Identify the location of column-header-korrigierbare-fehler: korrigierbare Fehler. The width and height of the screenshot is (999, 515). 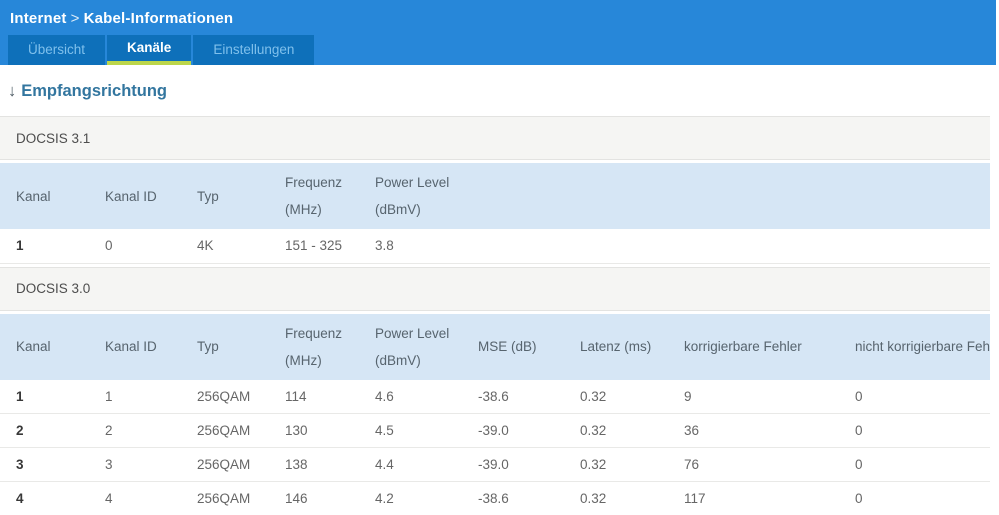
(753, 346).